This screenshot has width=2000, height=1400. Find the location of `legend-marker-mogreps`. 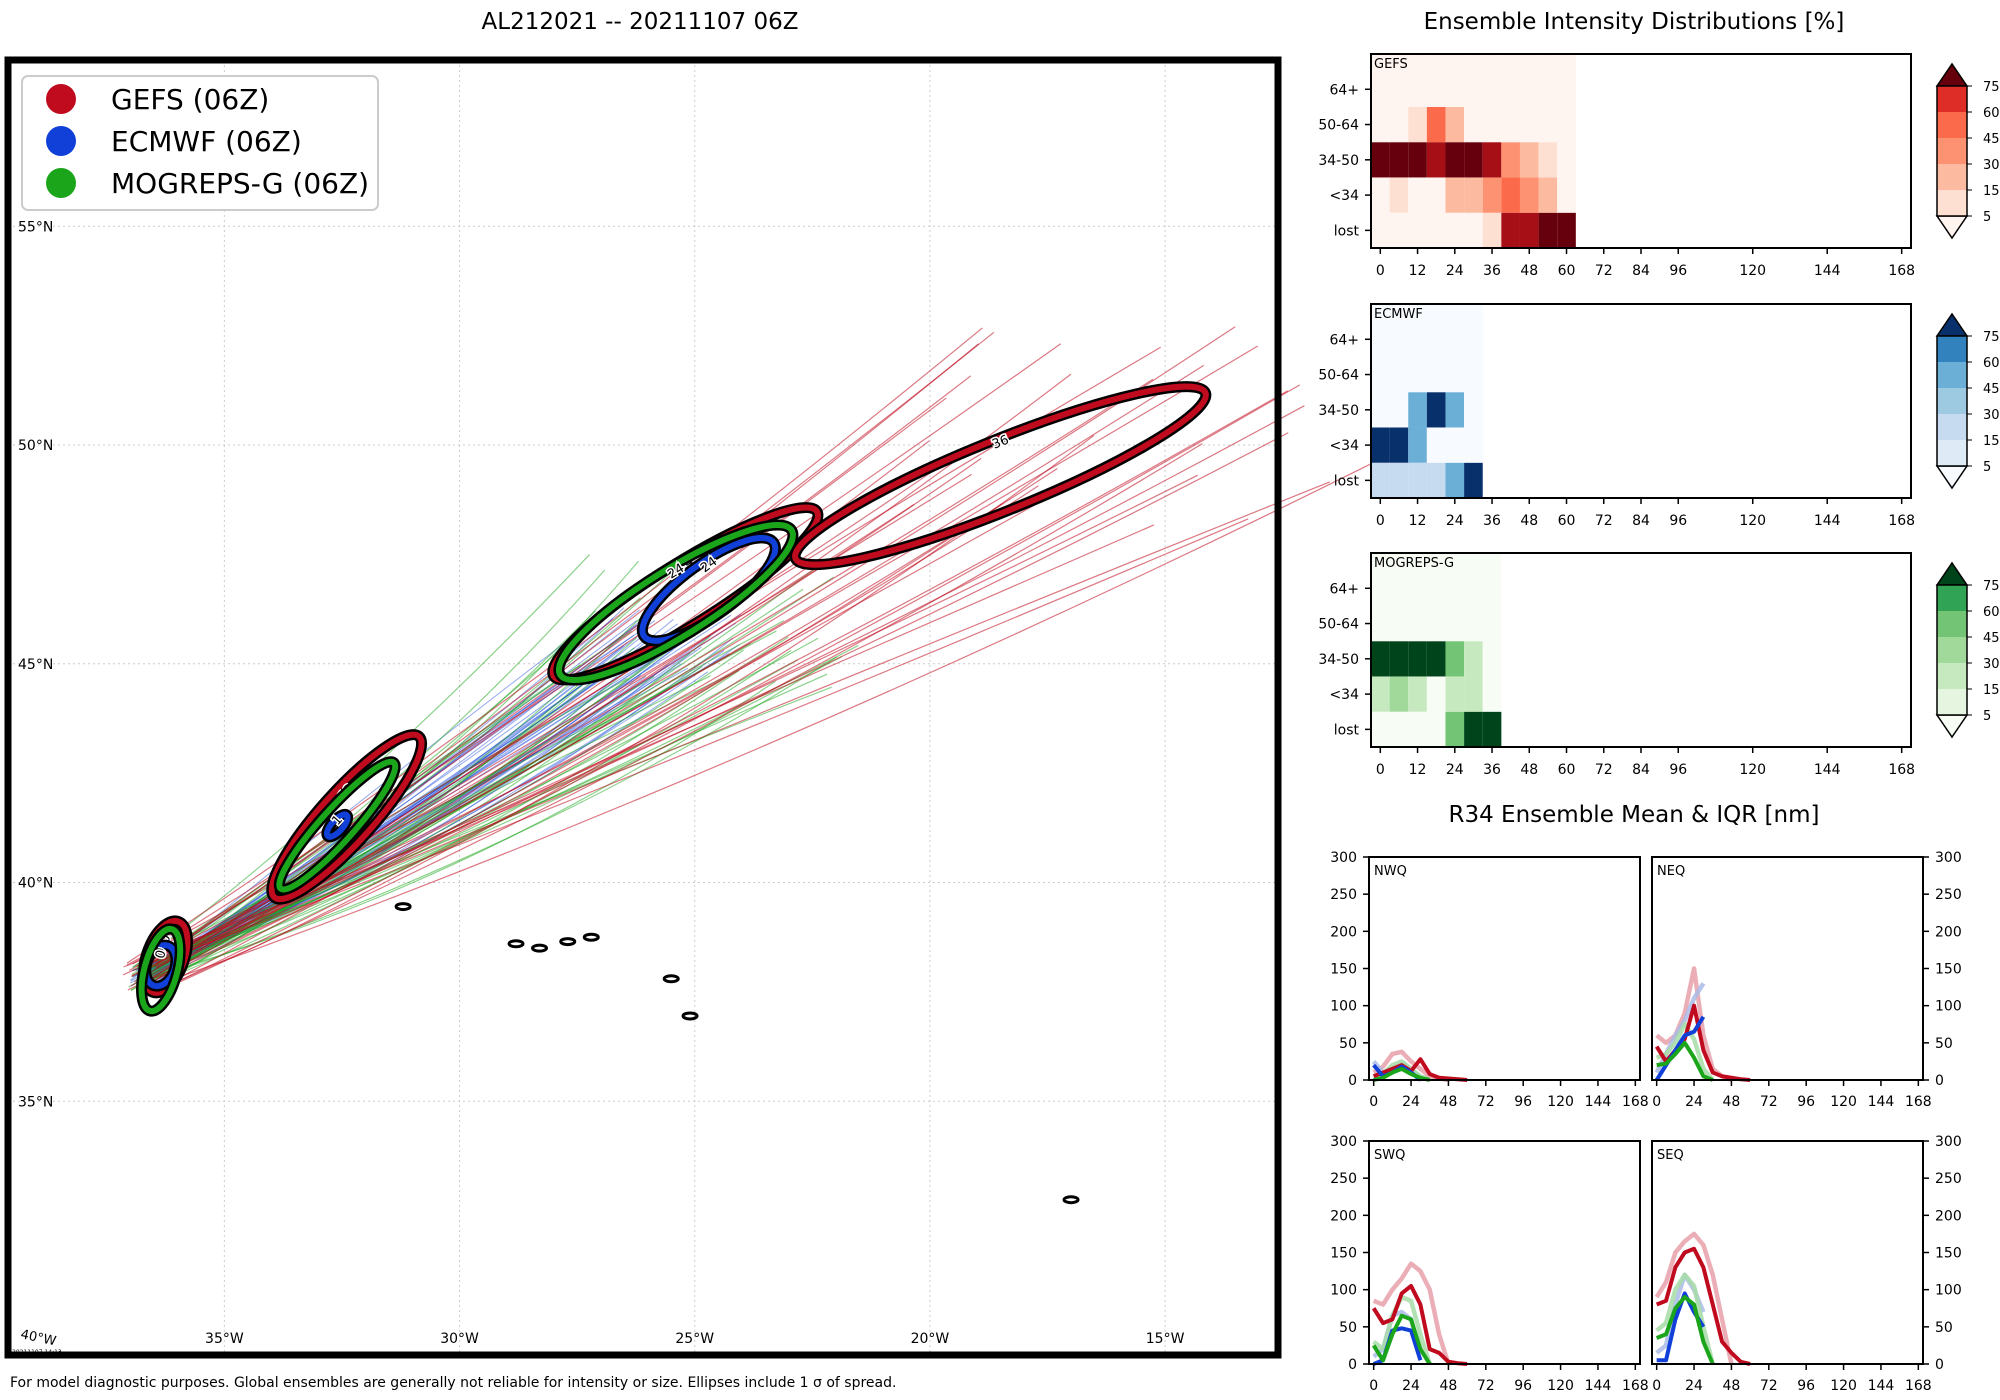

legend-marker-mogreps is located at coordinates (61, 183).